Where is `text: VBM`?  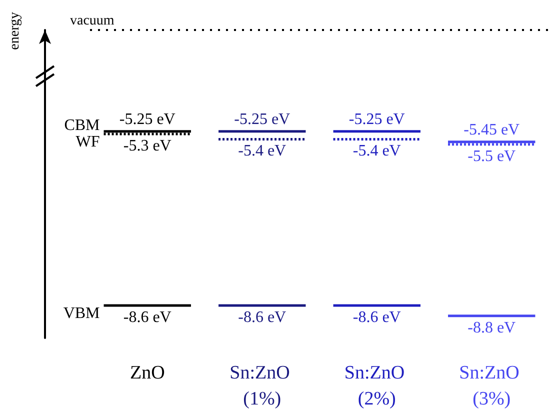 text: VBM is located at coordinates (81, 313).